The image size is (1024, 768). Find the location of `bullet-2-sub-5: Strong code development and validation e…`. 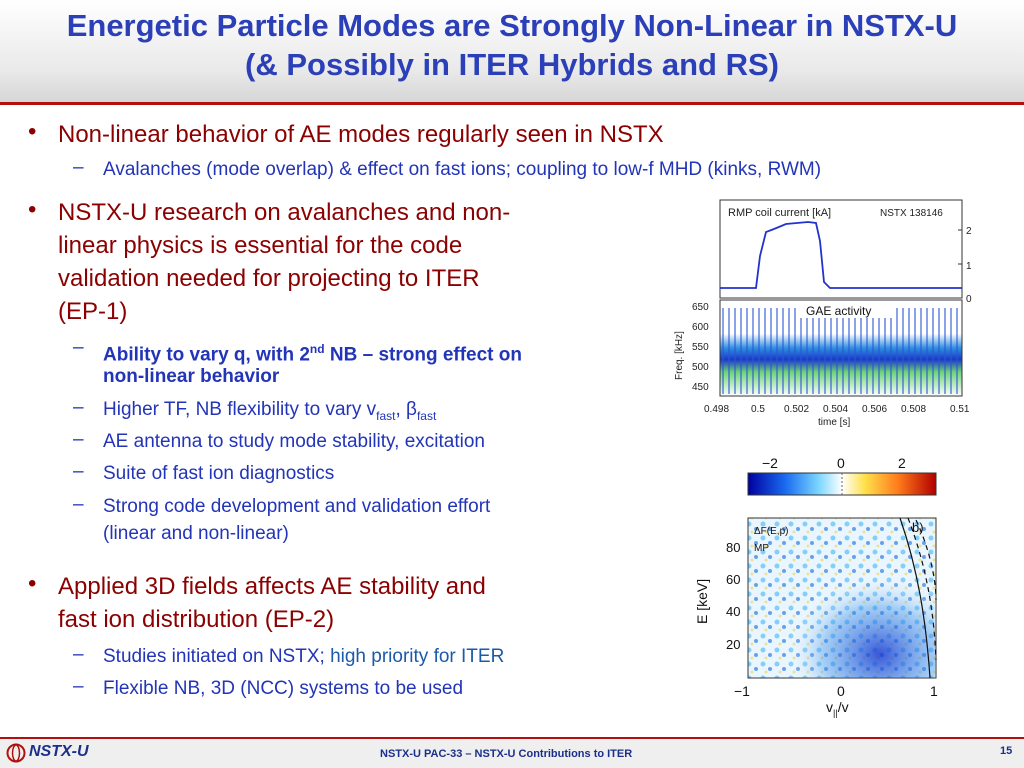

bullet-2-sub-5: Strong code development and validation e… is located at coordinates (297, 506).